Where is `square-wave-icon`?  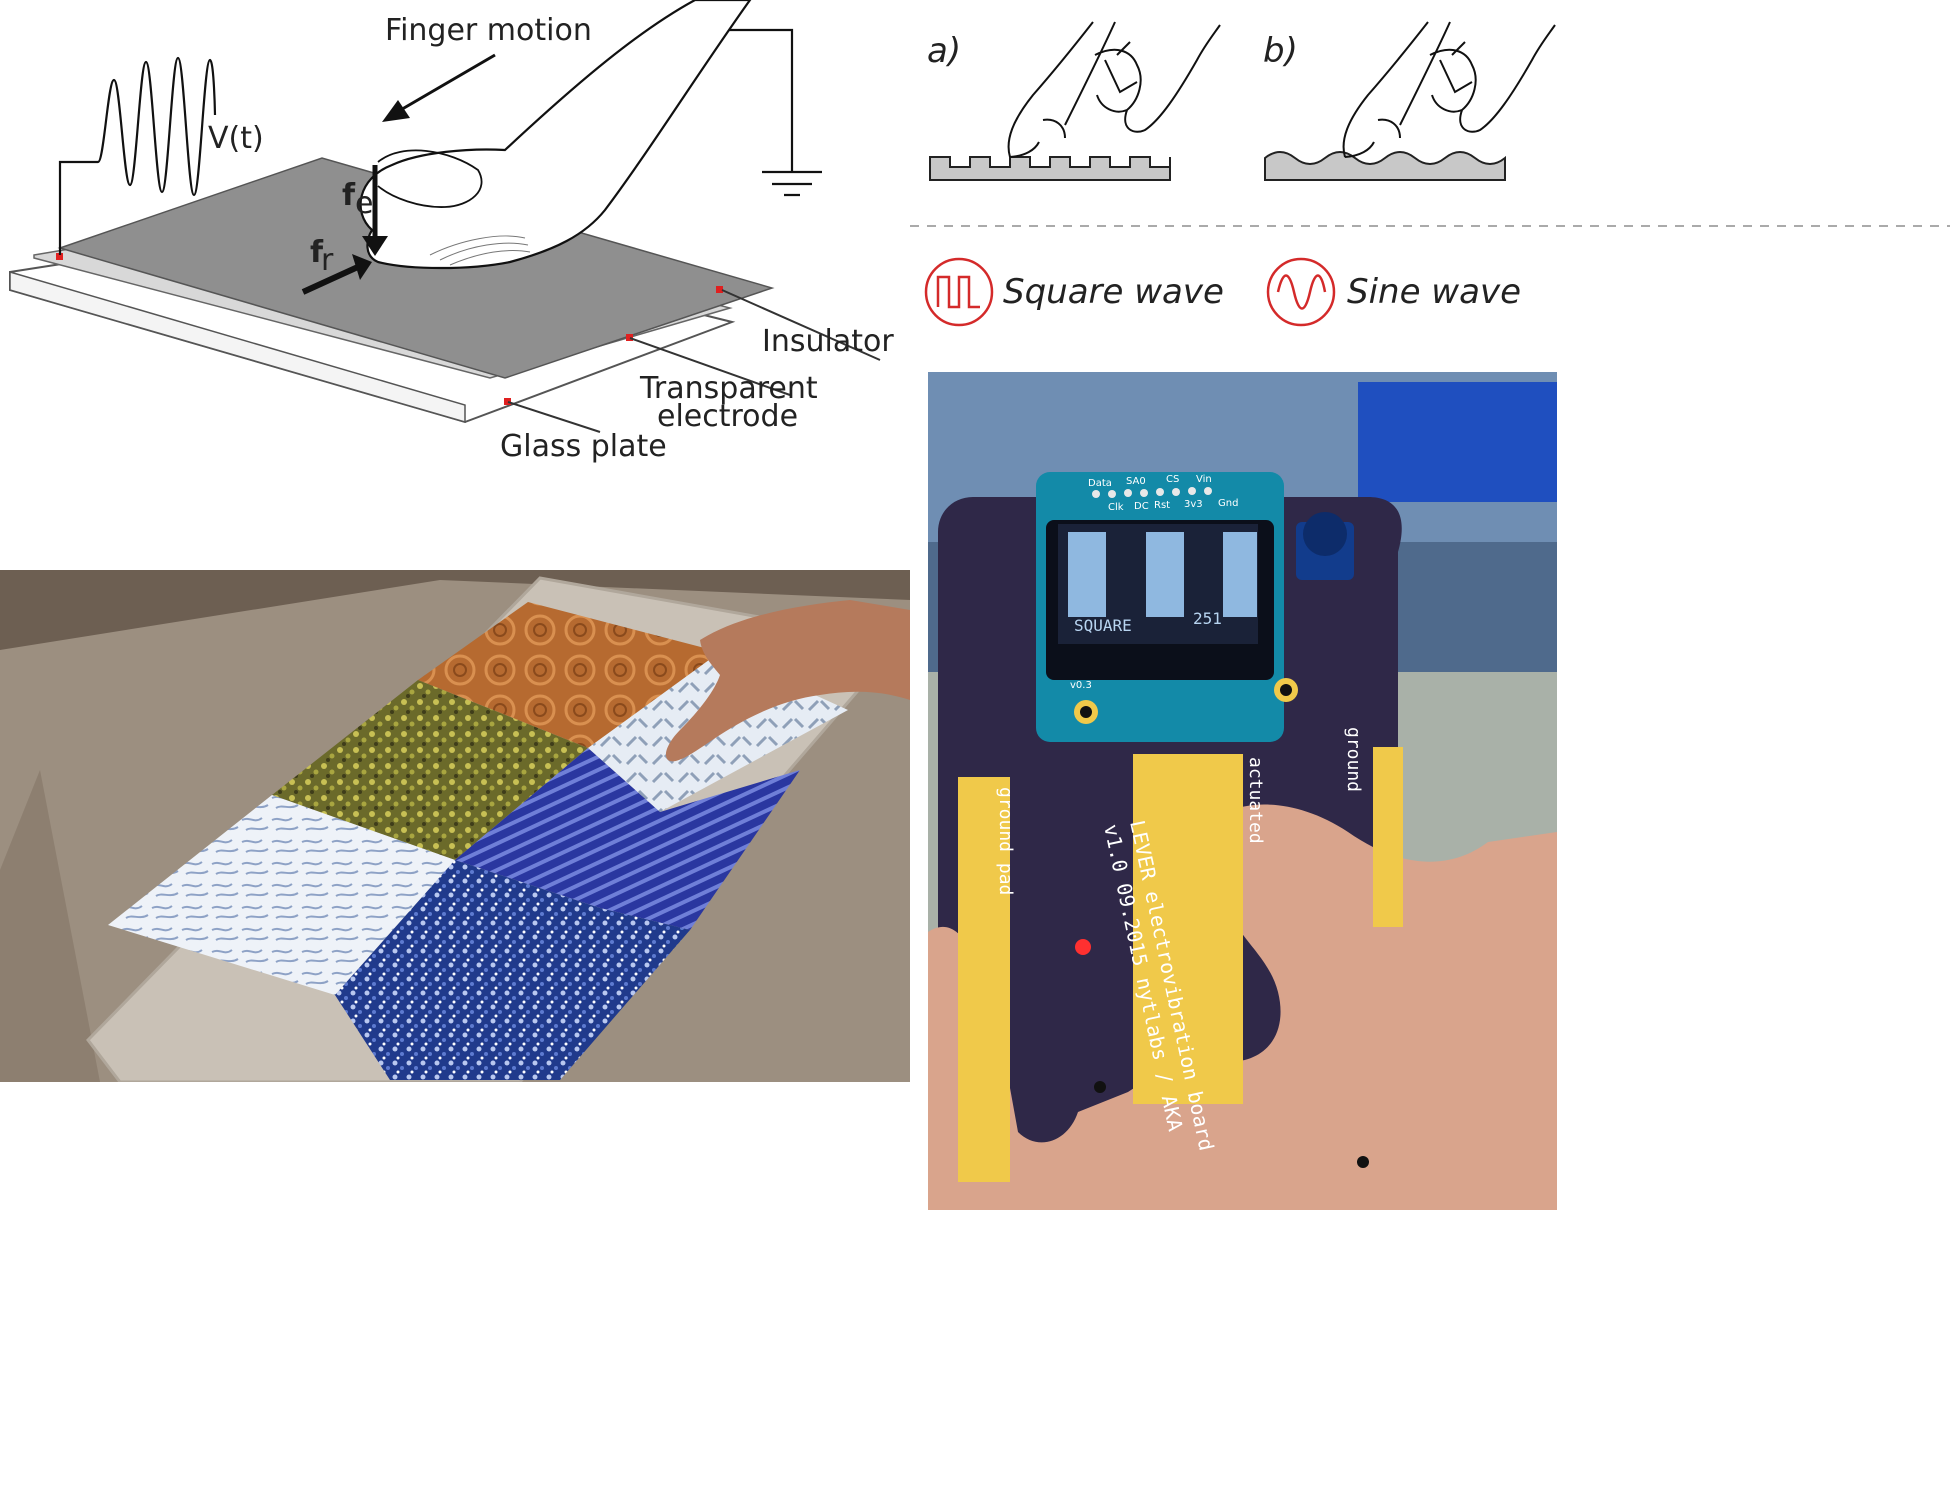
square-wave-icon is located at coordinates (959, 292).